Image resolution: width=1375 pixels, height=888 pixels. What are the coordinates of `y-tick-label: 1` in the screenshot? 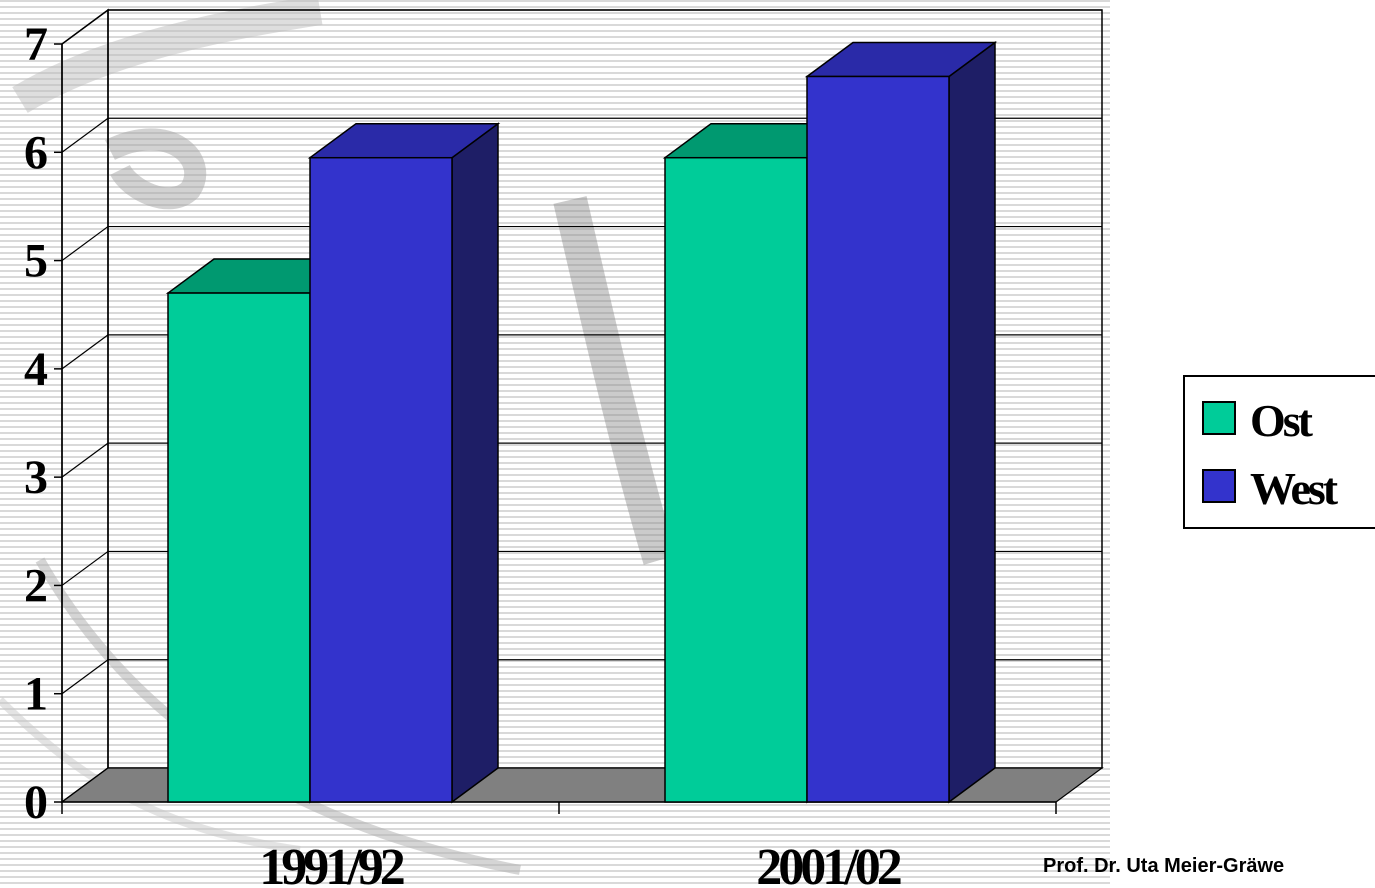 It's located at (36, 694).